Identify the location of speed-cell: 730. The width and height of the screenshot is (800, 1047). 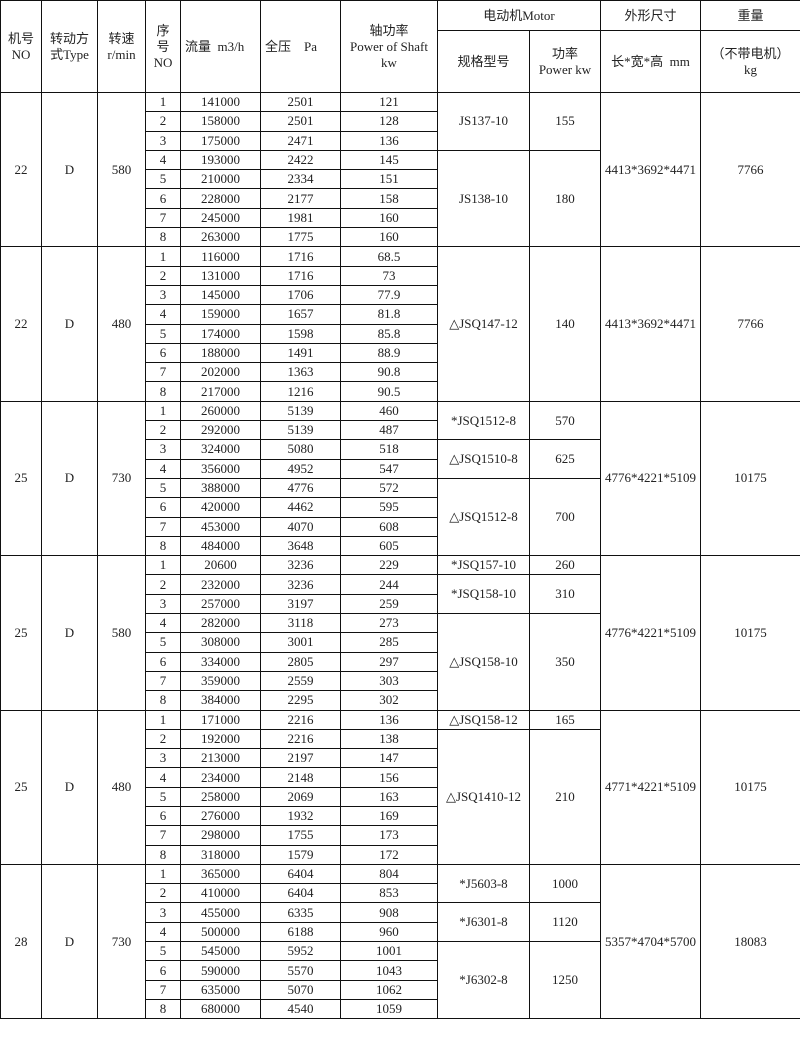
(121, 478).